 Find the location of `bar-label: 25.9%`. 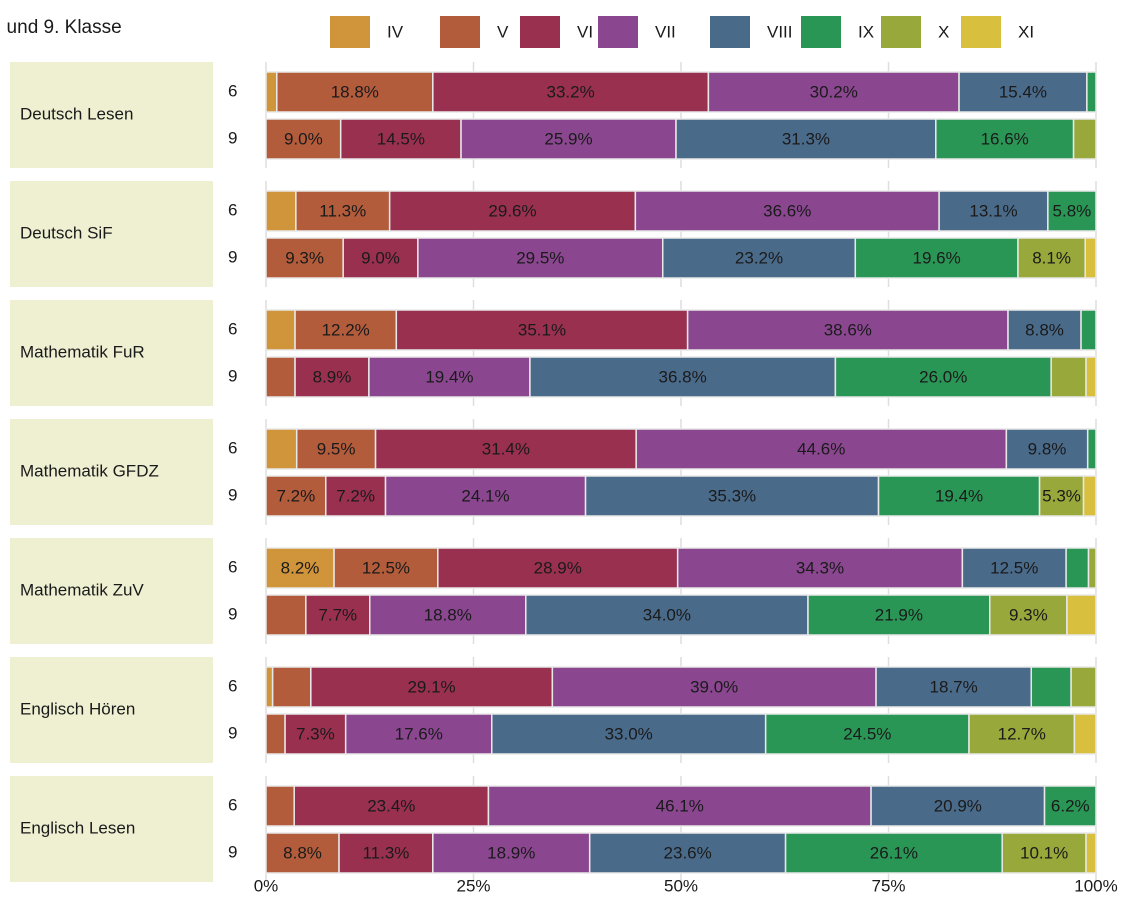

bar-label: 25.9% is located at coordinates (568, 138).